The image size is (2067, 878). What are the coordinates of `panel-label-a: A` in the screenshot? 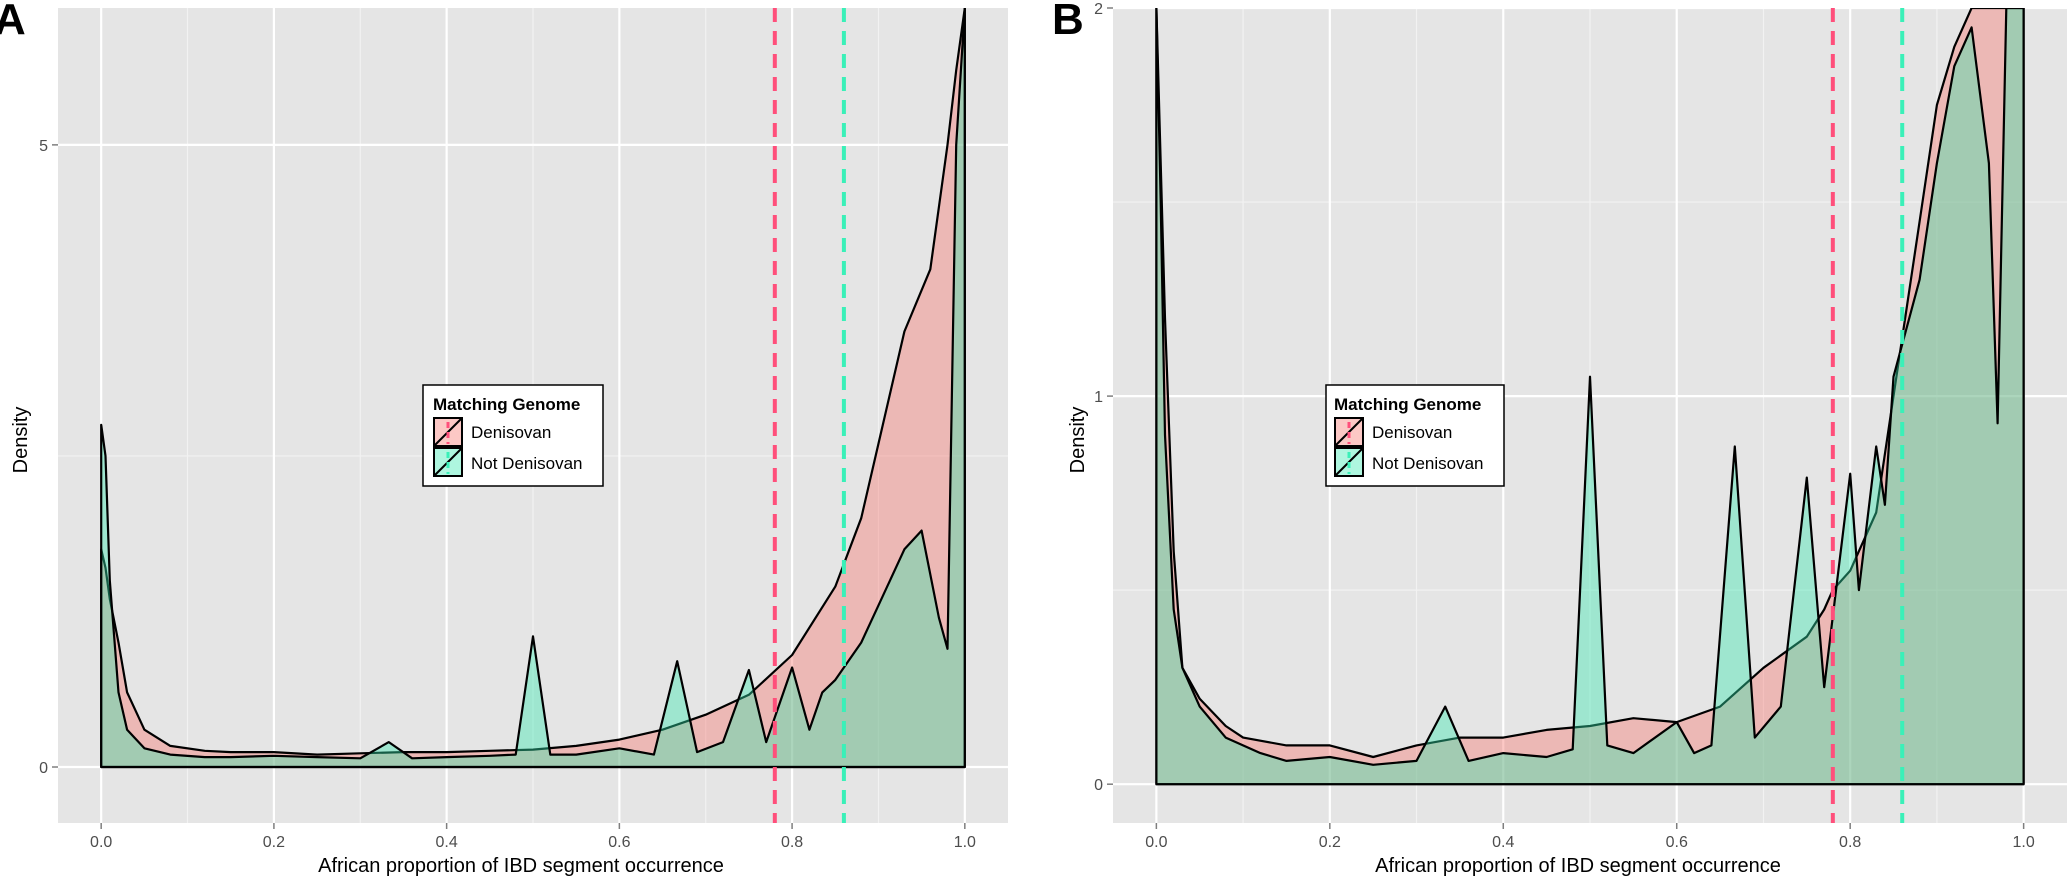 It's located at (13, 22).